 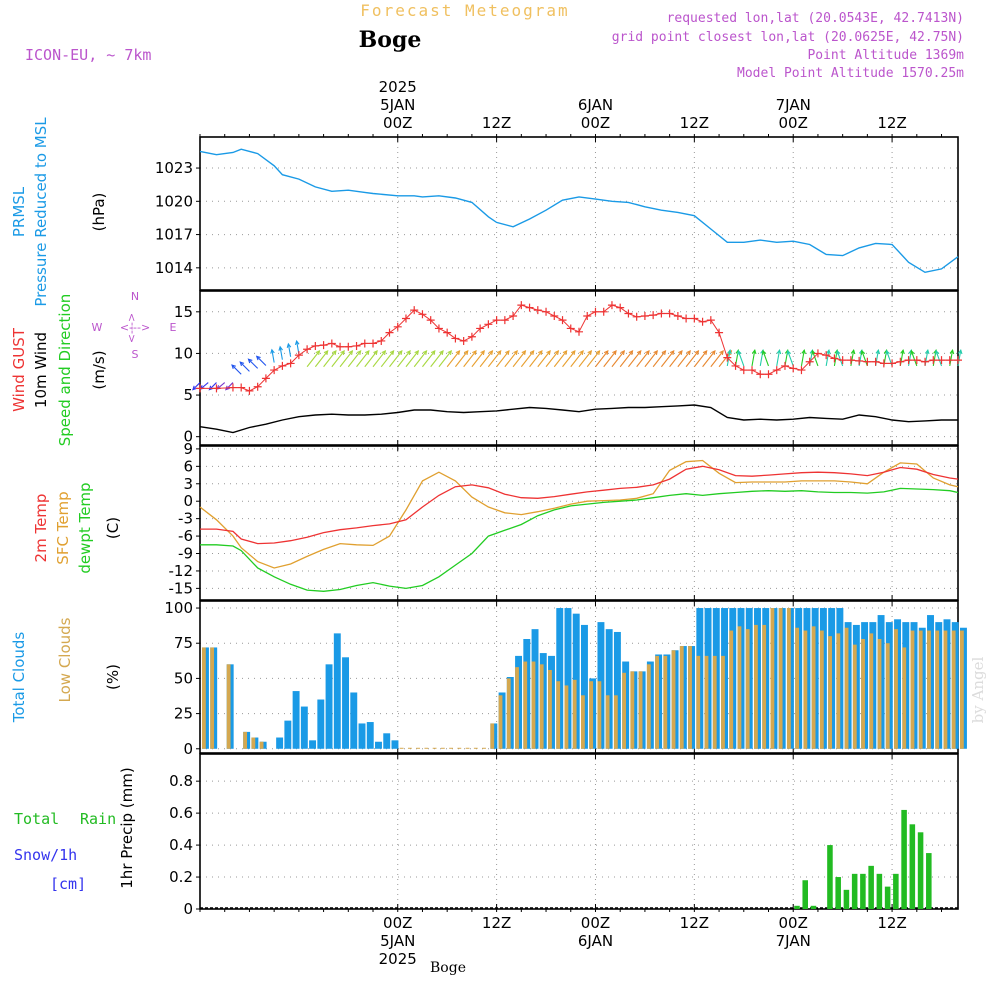 I want to click on bottom-time-label: 12Z, so click(x=496, y=923).